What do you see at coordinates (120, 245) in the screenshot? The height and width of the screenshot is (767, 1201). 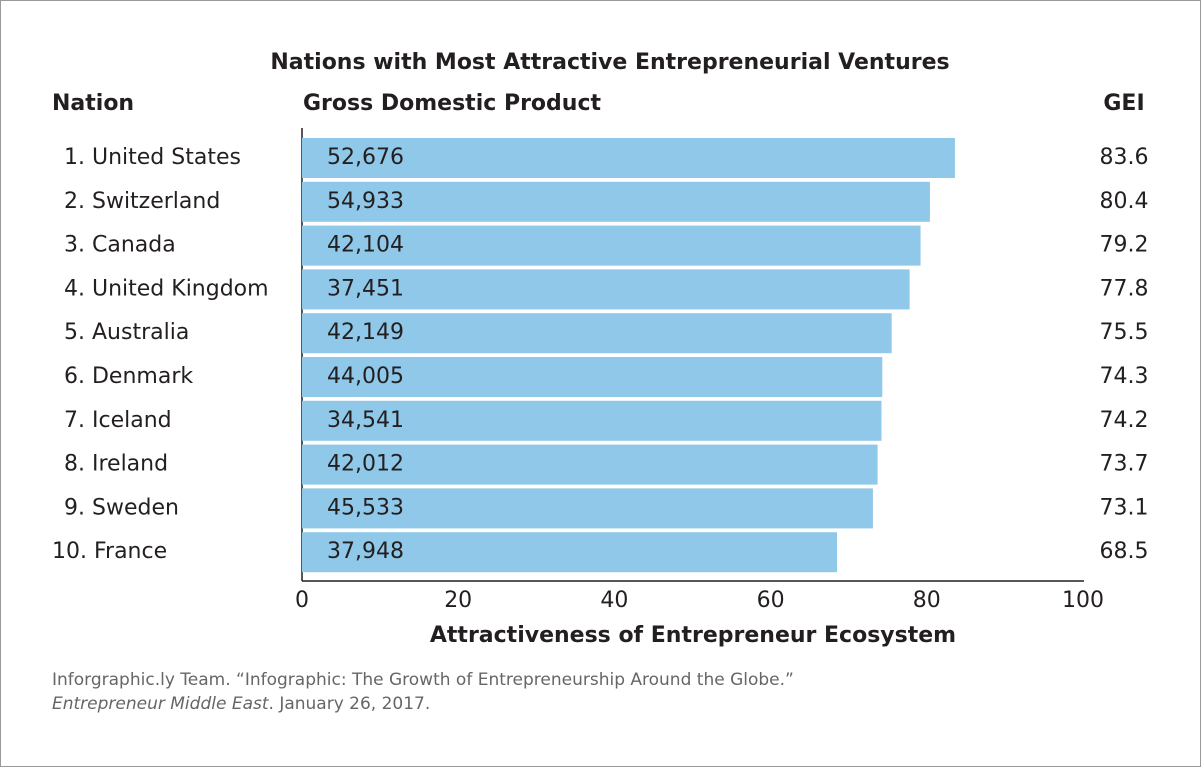 I see `category-label: 3. Canada` at bounding box center [120, 245].